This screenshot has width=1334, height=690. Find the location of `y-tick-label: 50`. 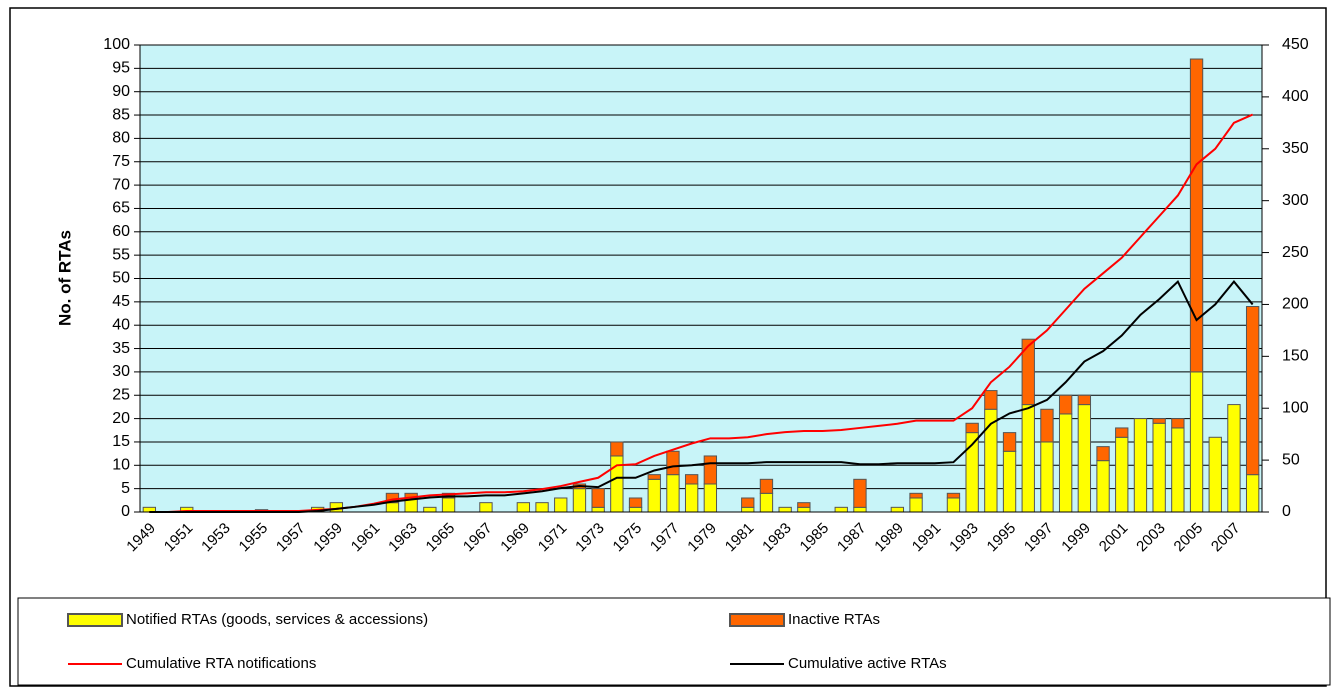

y-tick-label: 50 is located at coordinates (121, 278).